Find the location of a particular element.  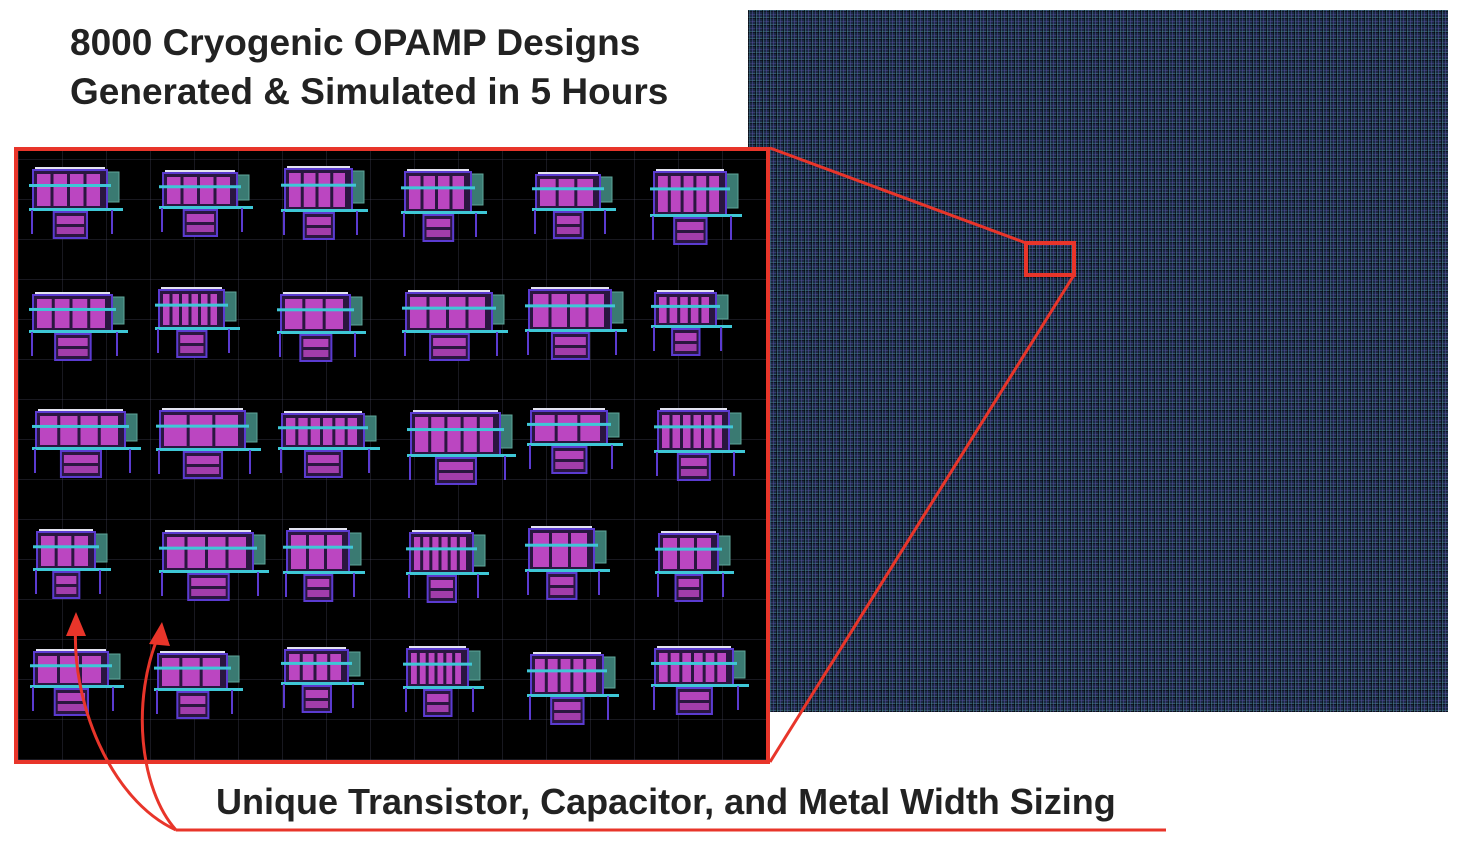

figure-title-line-2: Generated & Simulated in 5 Hours is located at coordinates (369, 91).